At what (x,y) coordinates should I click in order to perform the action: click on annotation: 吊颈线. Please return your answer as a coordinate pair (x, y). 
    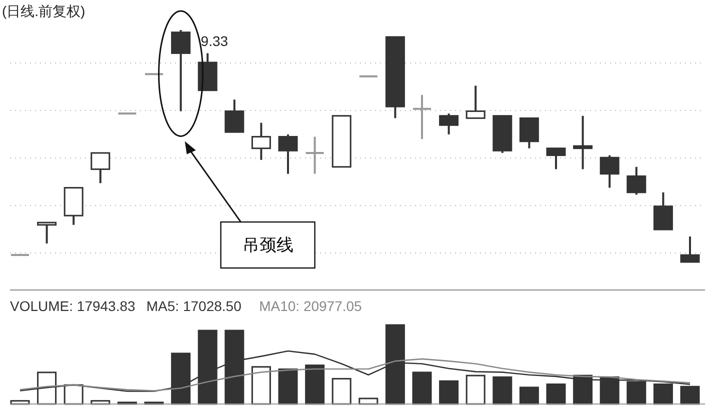
    Looking at the image, I should click on (268, 245).